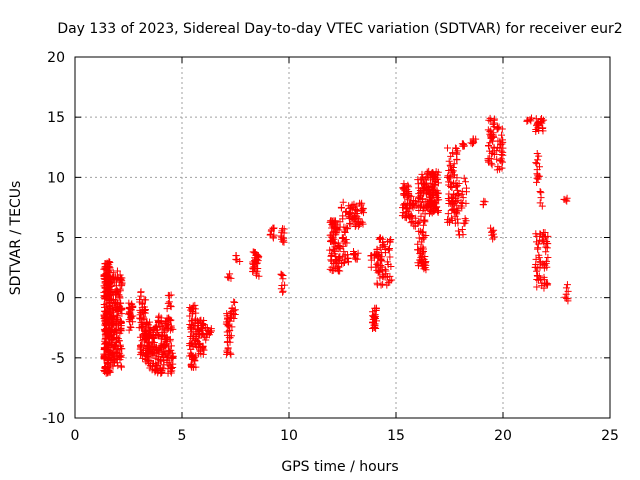  What do you see at coordinates (56, 178) in the screenshot?
I see `y-tick-label: 10` at bounding box center [56, 178].